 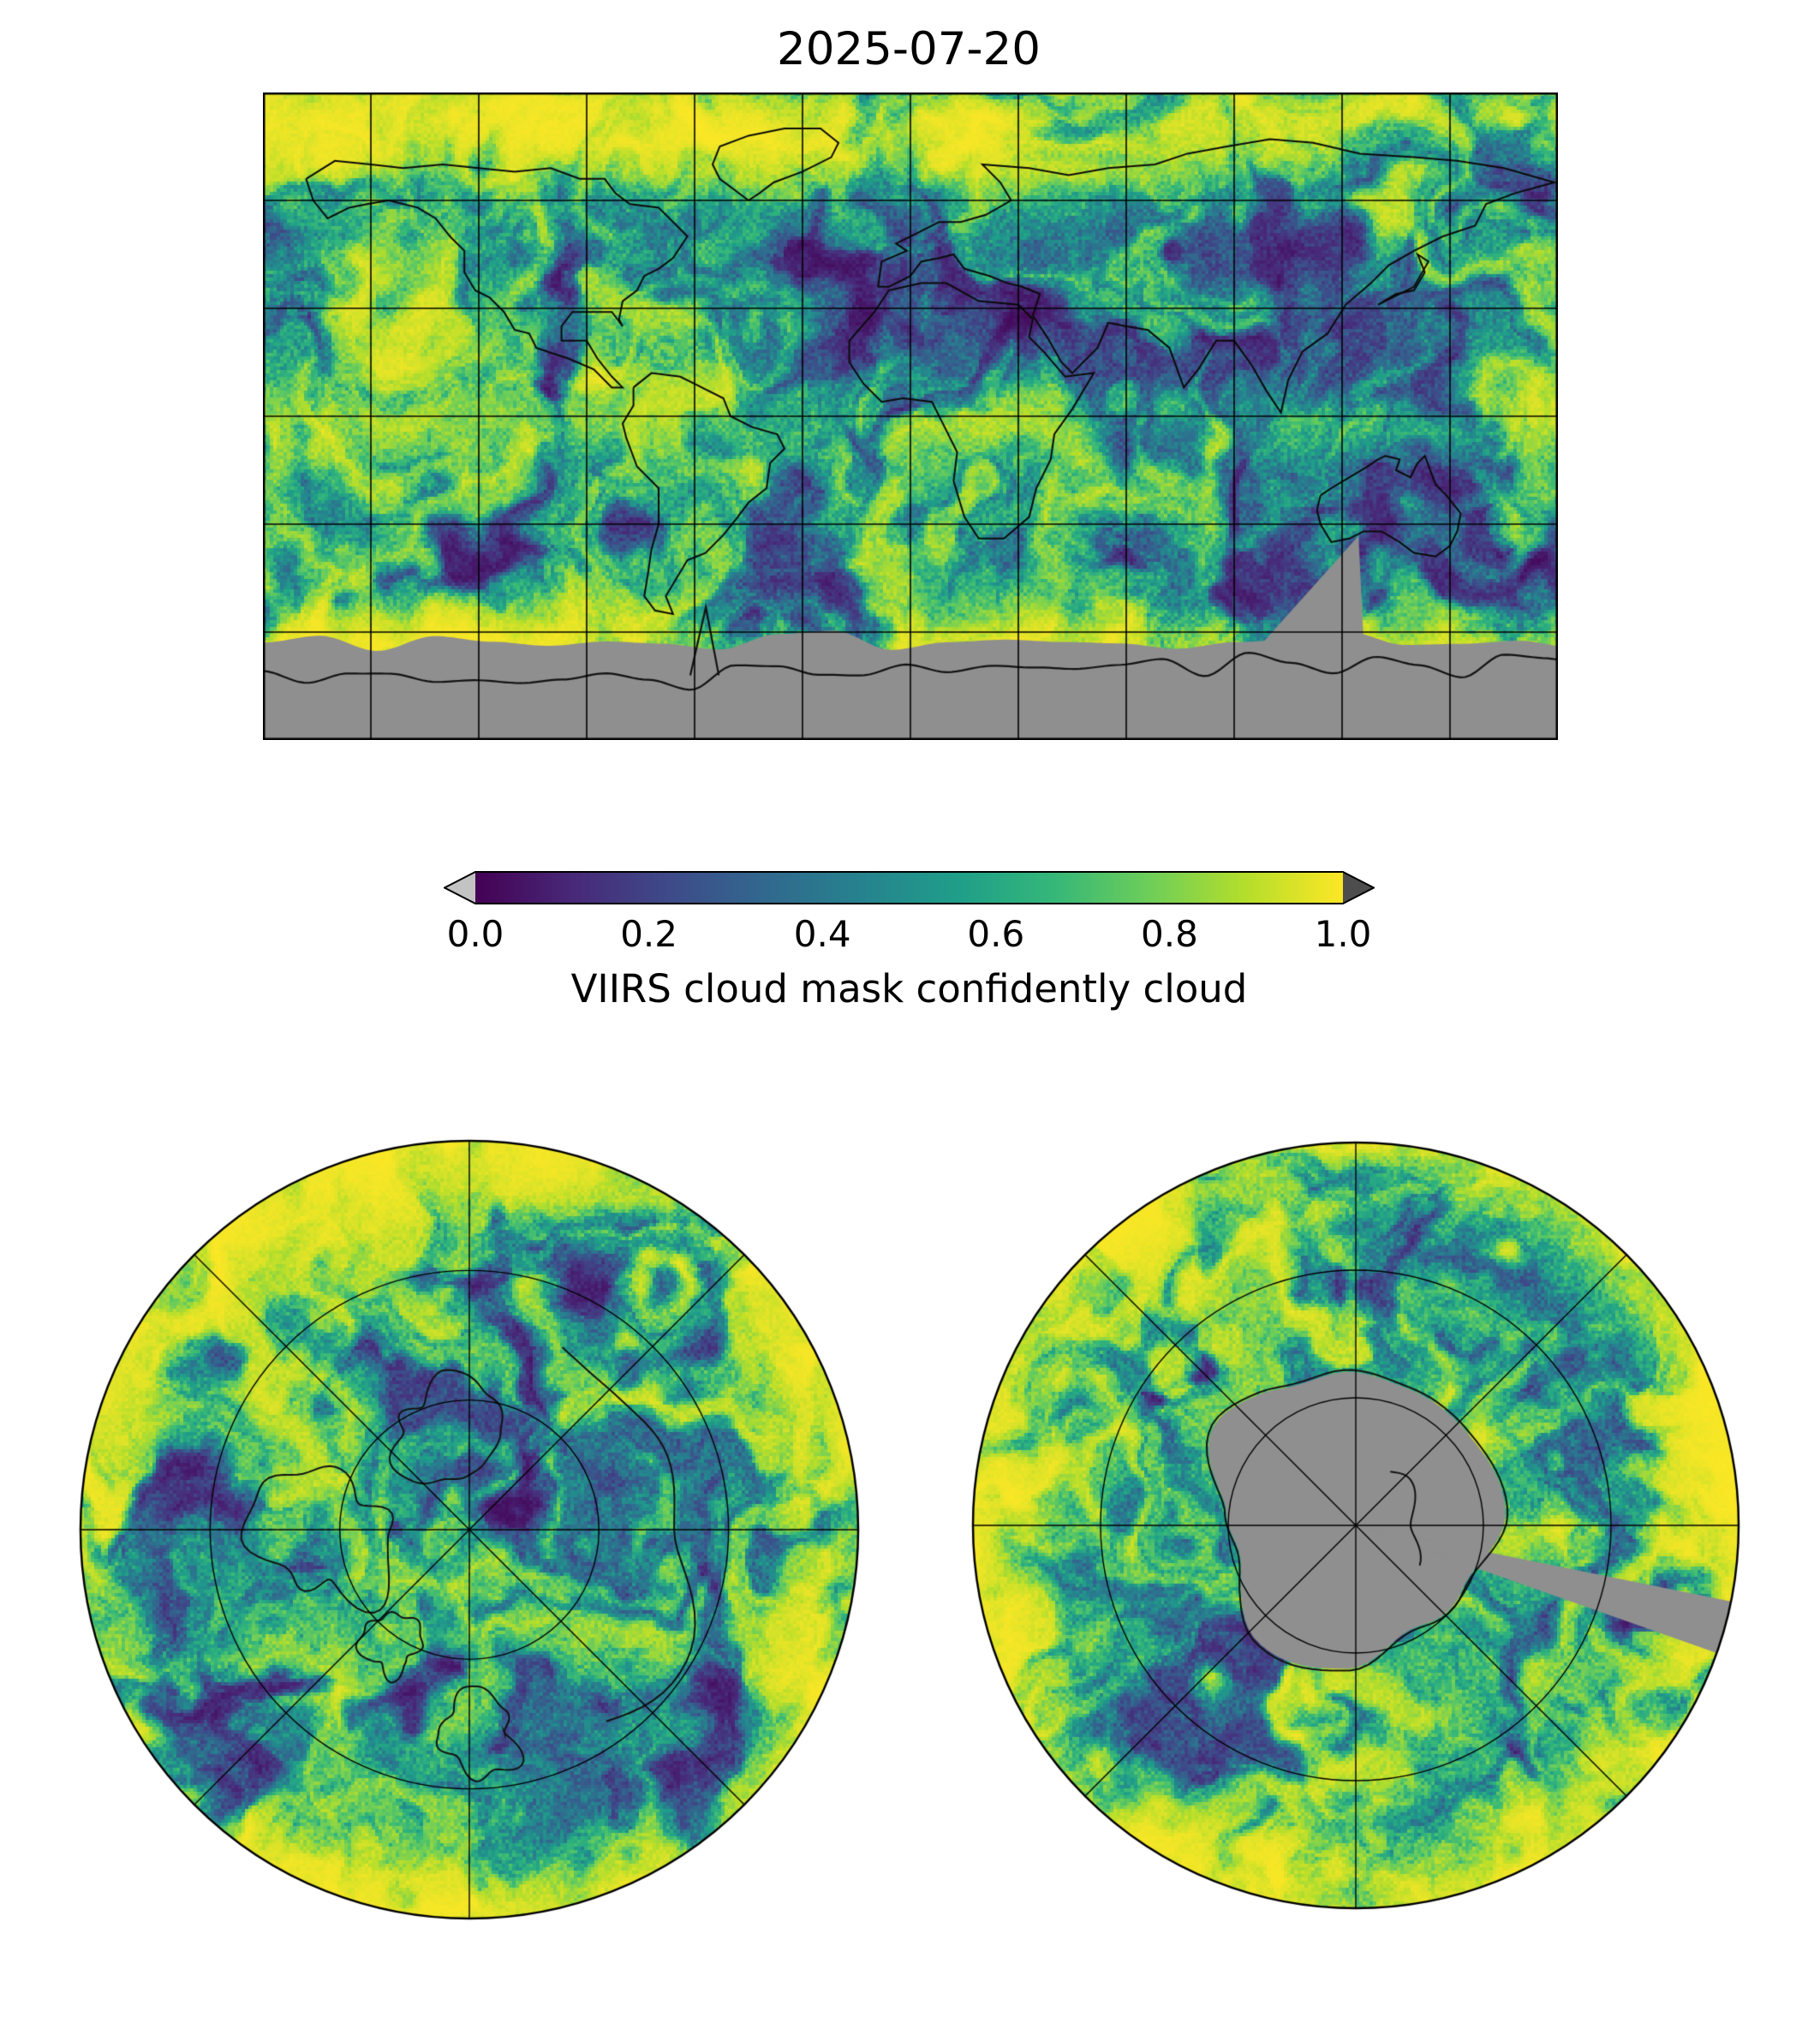 I want to click on colorbar-tick: 0.6, so click(x=996, y=934).